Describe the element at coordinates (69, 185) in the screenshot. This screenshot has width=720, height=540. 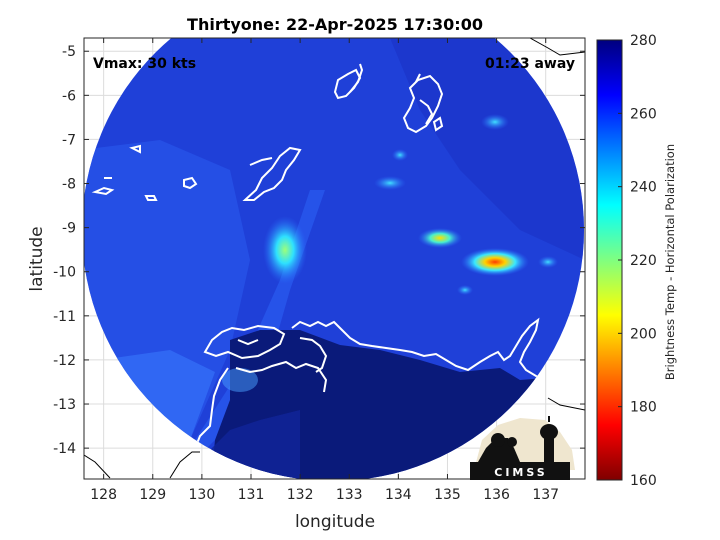
I see `y-tick-label: -8` at that location.